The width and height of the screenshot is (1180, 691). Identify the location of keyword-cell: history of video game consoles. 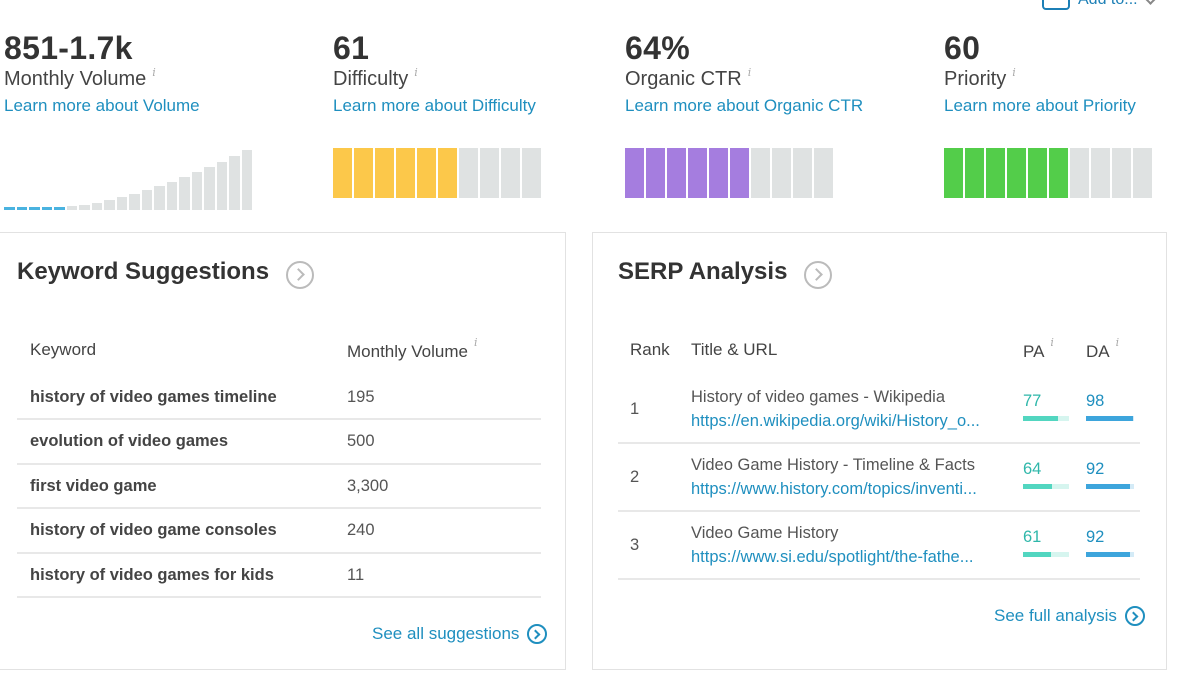
(153, 530).